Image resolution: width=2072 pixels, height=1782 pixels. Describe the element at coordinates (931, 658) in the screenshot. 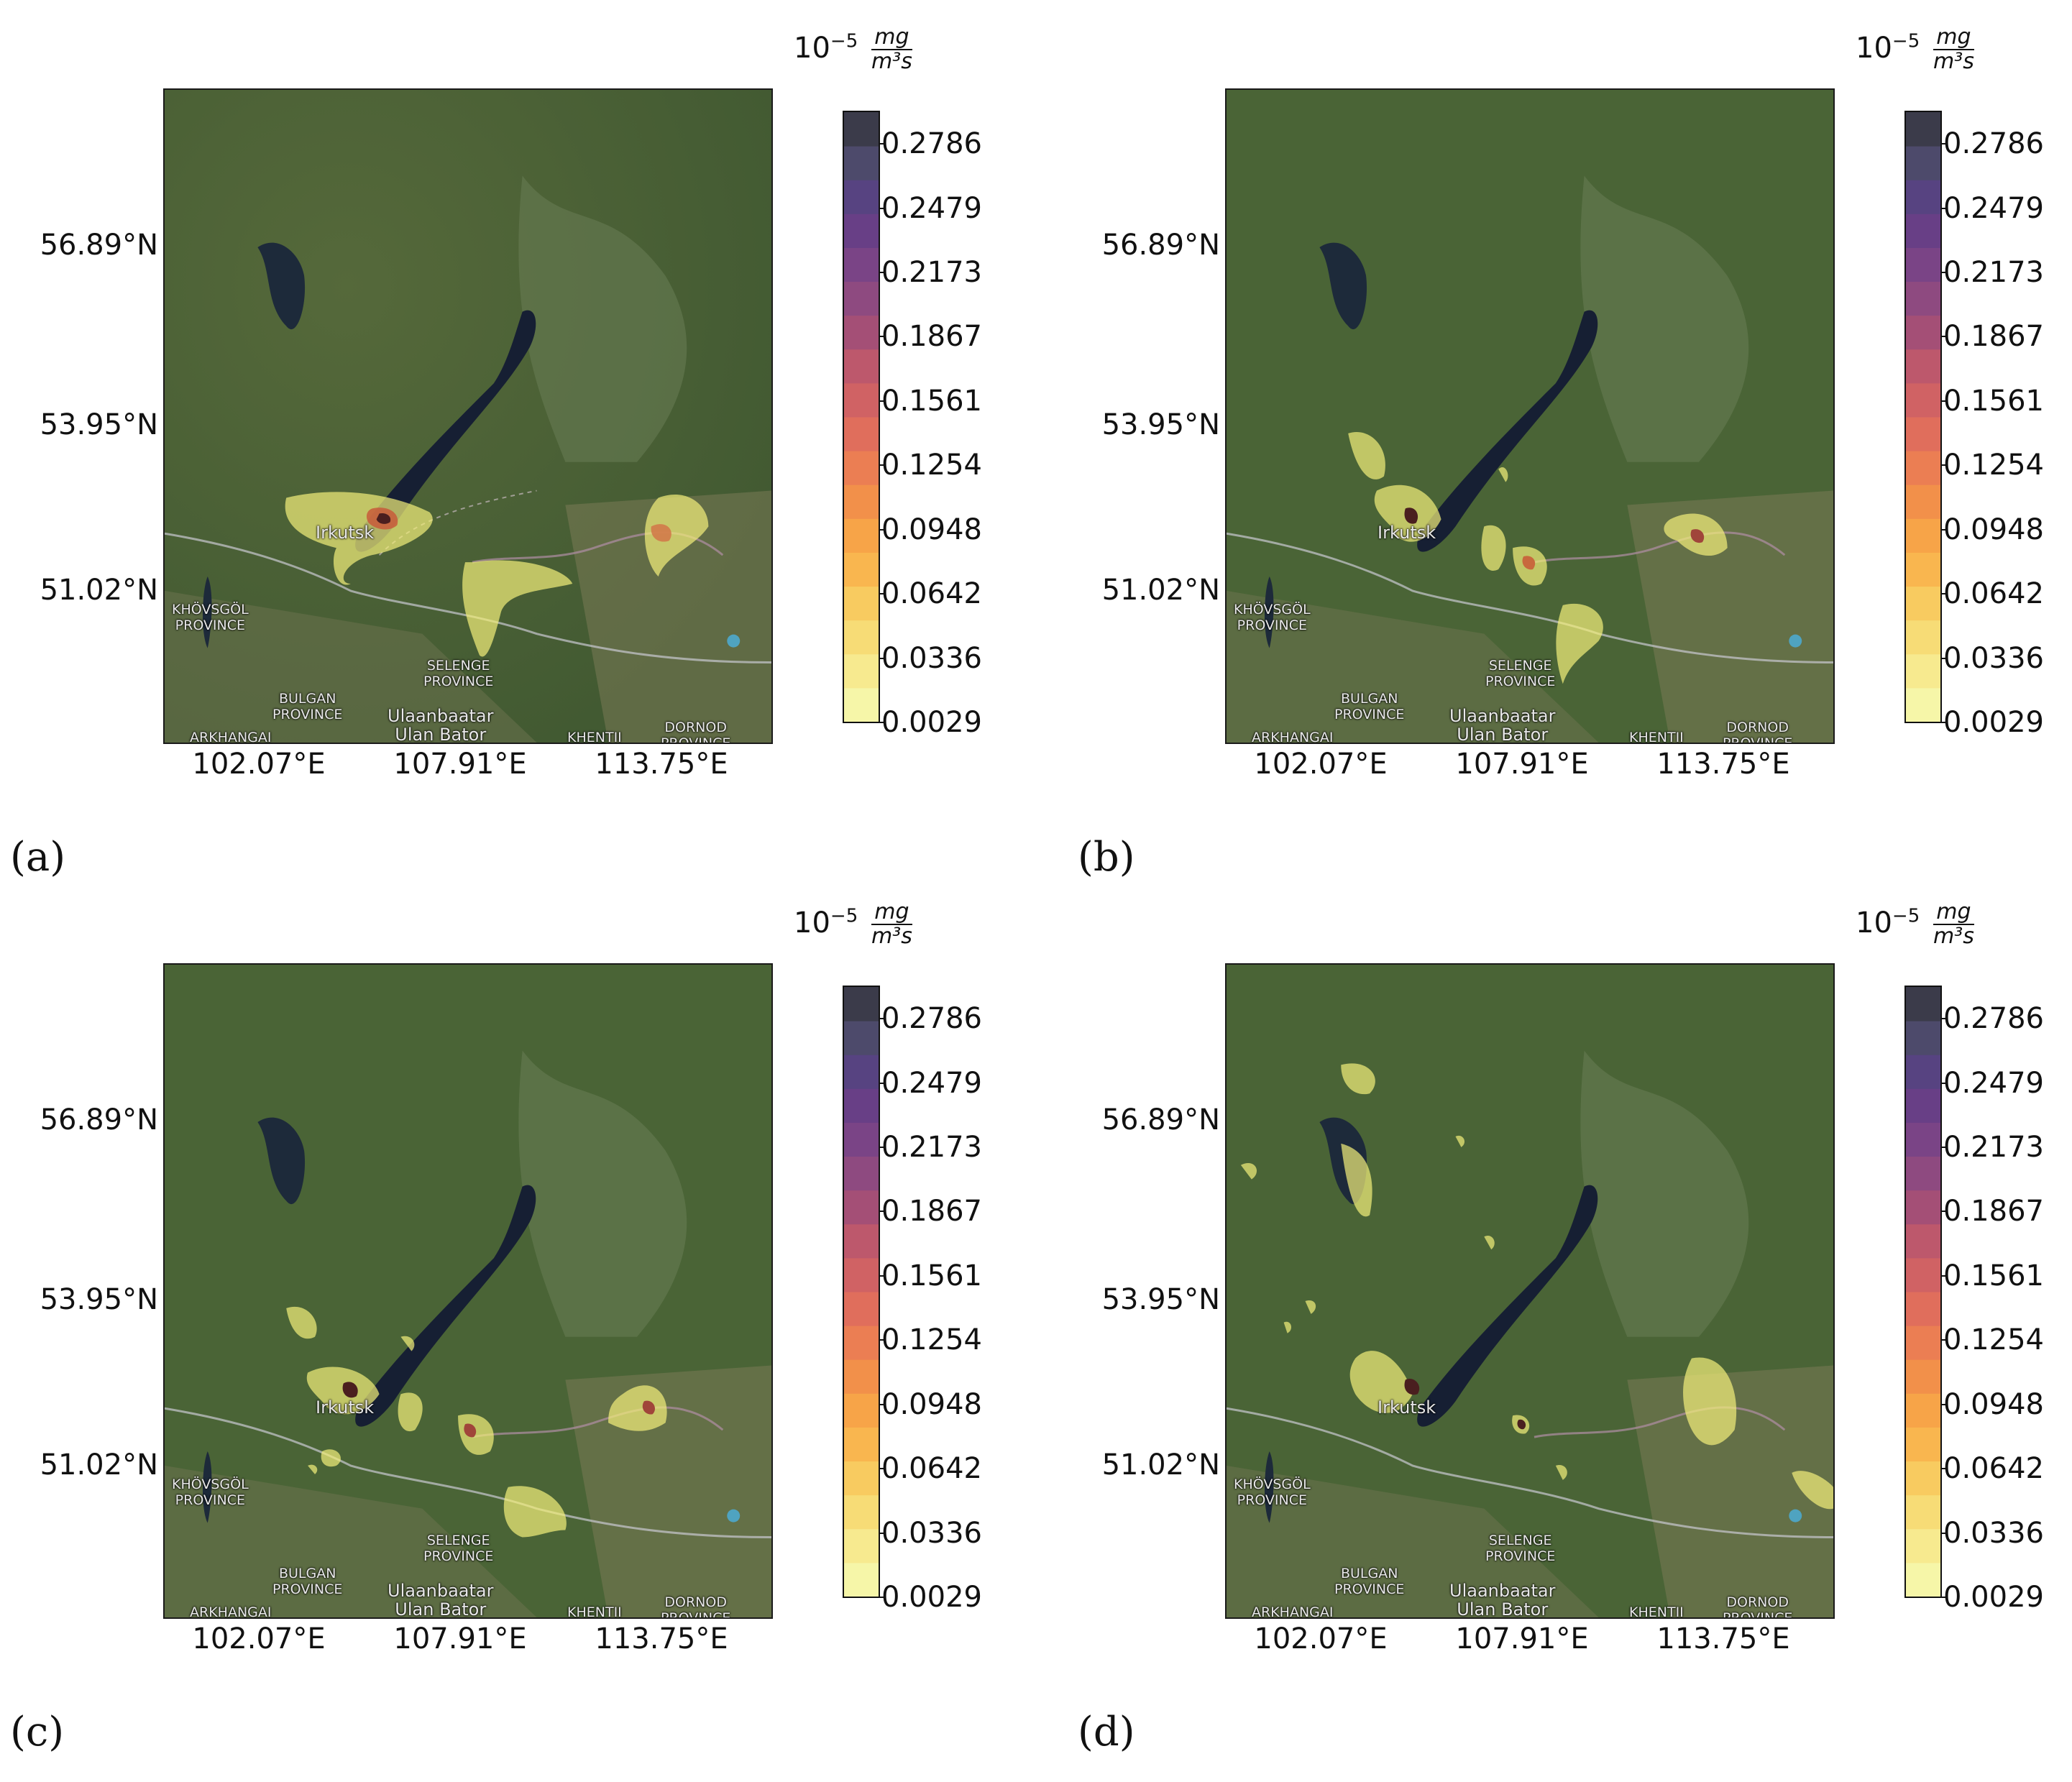

I see `colorbar-tick: 0.0336` at that location.